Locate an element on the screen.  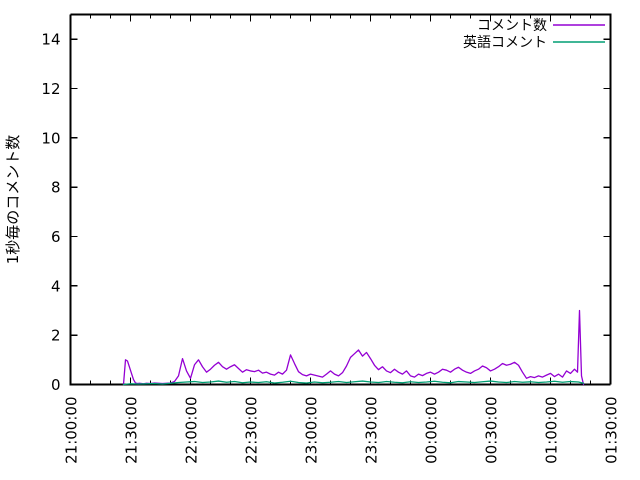
y-tick-label: 4 is located at coordinates (56, 286).